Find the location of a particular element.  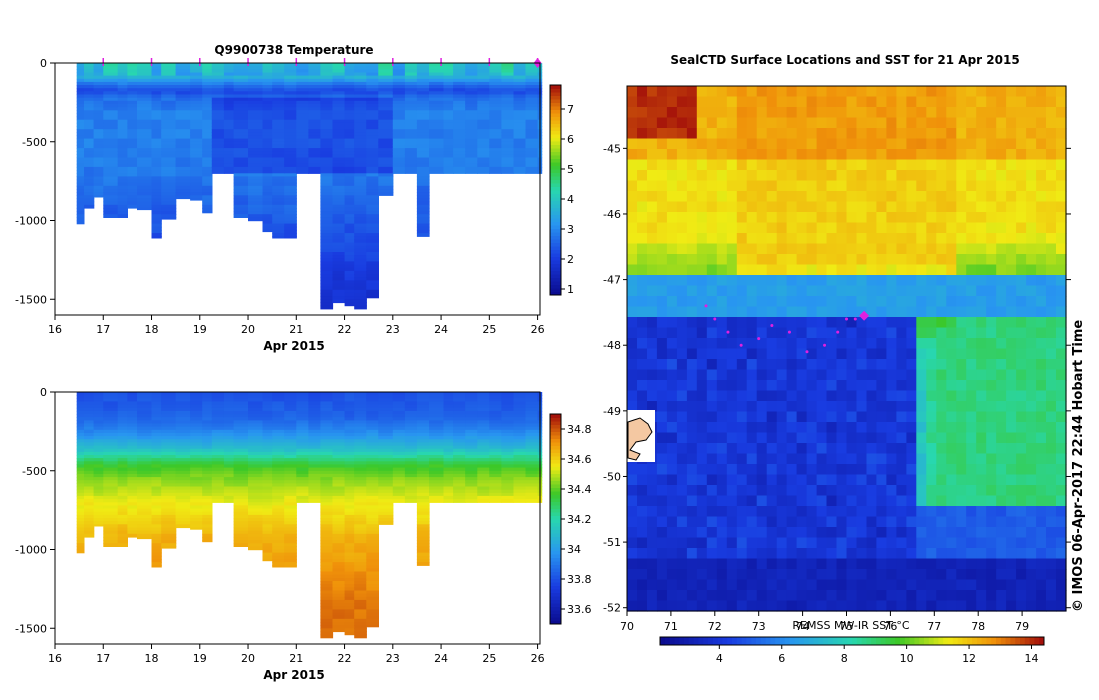

temperature-x-ticks: 16 17 18 19 20 21 22 23 24 25 26 is located at coordinates (296, 325).